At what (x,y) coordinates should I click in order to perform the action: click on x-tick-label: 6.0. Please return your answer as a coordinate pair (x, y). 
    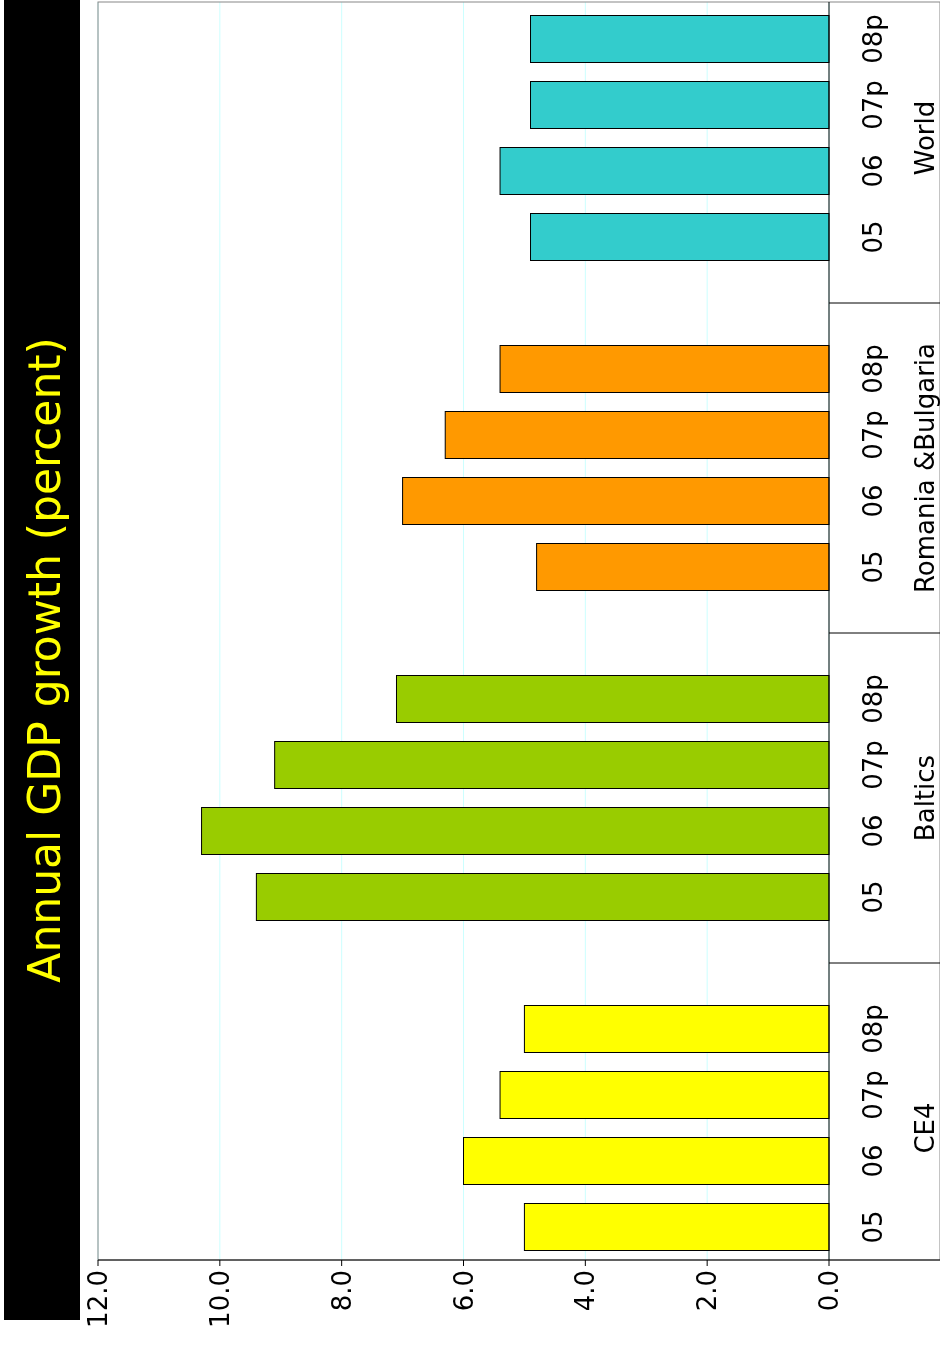
    Looking at the image, I should click on (463, 1291).